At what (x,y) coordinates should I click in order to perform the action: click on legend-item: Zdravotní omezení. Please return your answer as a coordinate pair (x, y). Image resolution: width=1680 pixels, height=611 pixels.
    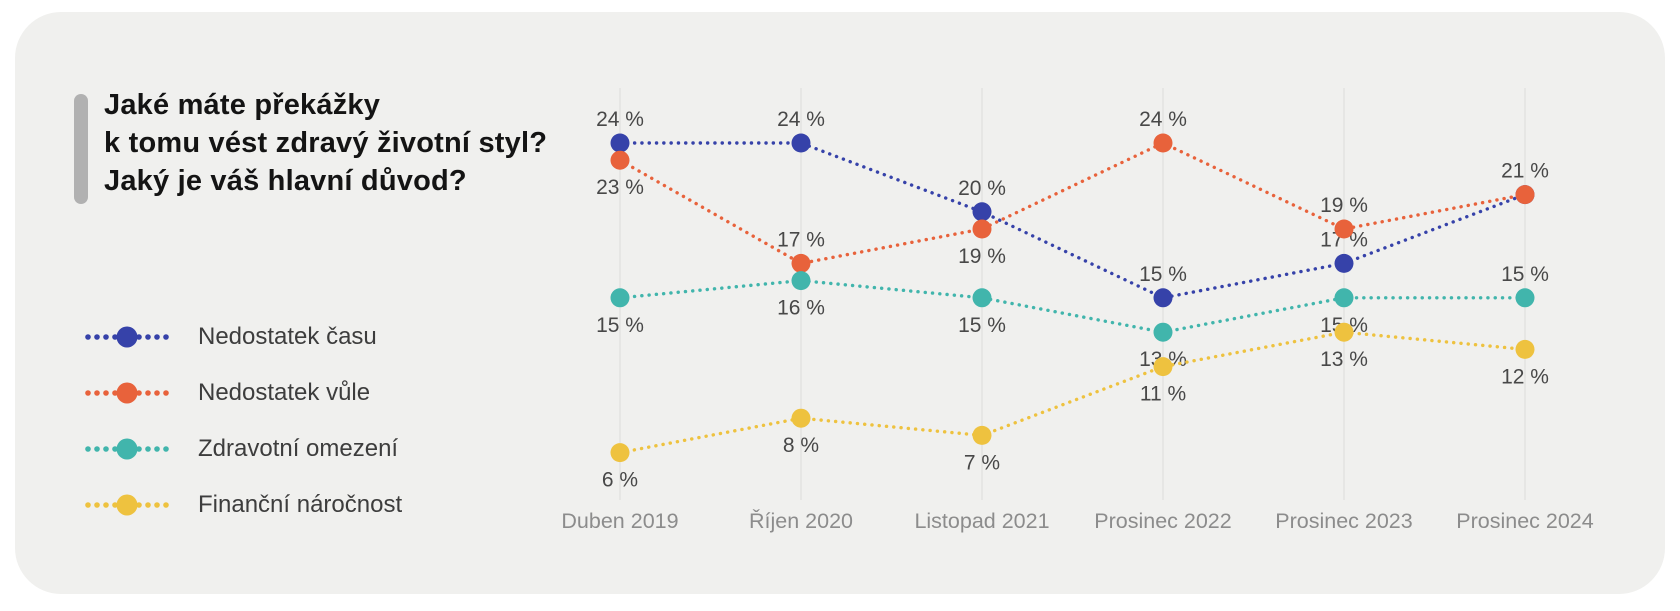
    Looking at the image, I should click on (243, 448).